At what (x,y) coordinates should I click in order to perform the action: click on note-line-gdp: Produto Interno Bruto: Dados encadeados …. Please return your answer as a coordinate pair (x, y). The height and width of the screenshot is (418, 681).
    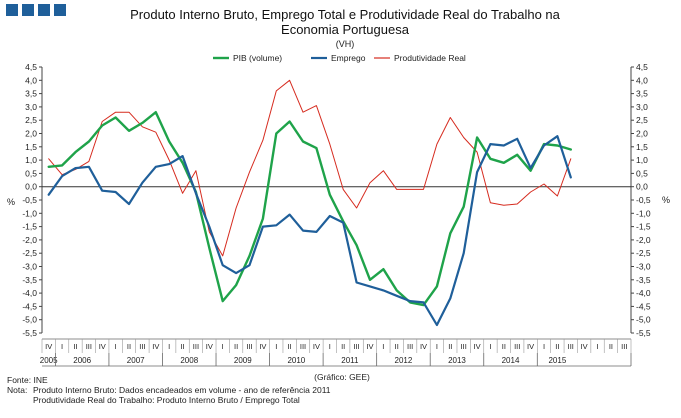
    Looking at the image, I should click on (182, 390).